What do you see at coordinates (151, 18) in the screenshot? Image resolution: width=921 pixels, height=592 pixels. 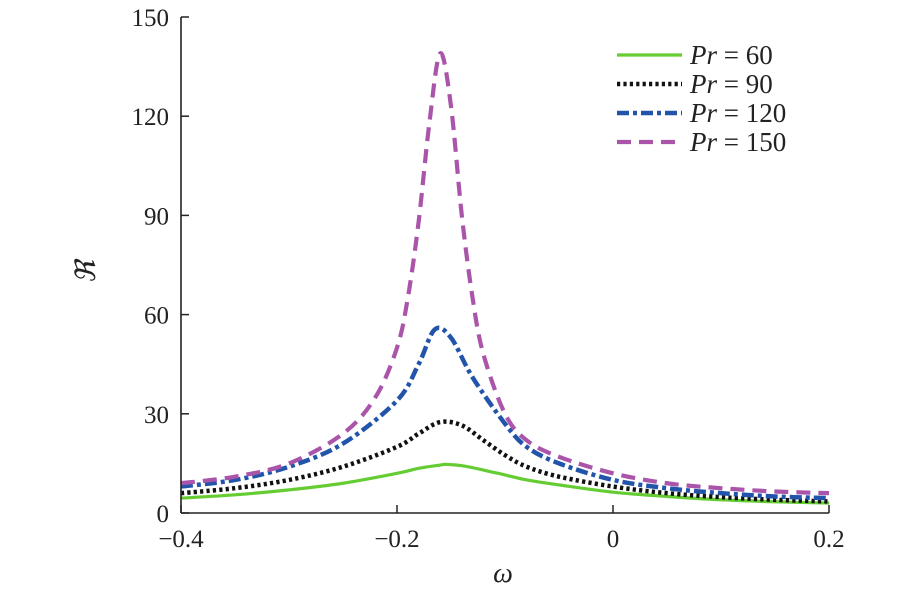 I see `y-tick-label: 150` at bounding box center [151, 18].